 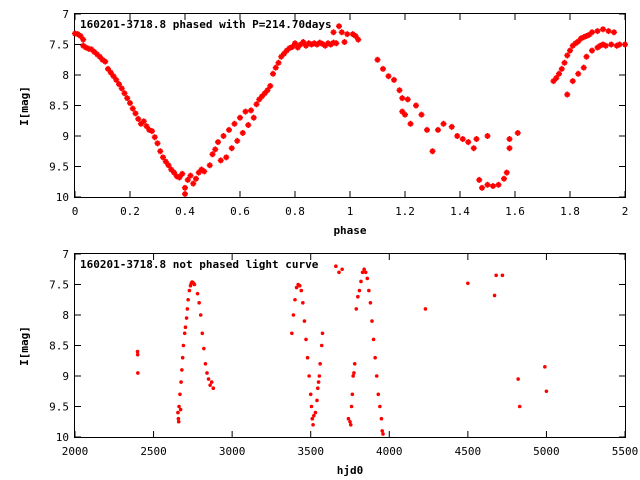 I want to click on phased-x-tick-label: 0.4, so click(x=185, y=211).